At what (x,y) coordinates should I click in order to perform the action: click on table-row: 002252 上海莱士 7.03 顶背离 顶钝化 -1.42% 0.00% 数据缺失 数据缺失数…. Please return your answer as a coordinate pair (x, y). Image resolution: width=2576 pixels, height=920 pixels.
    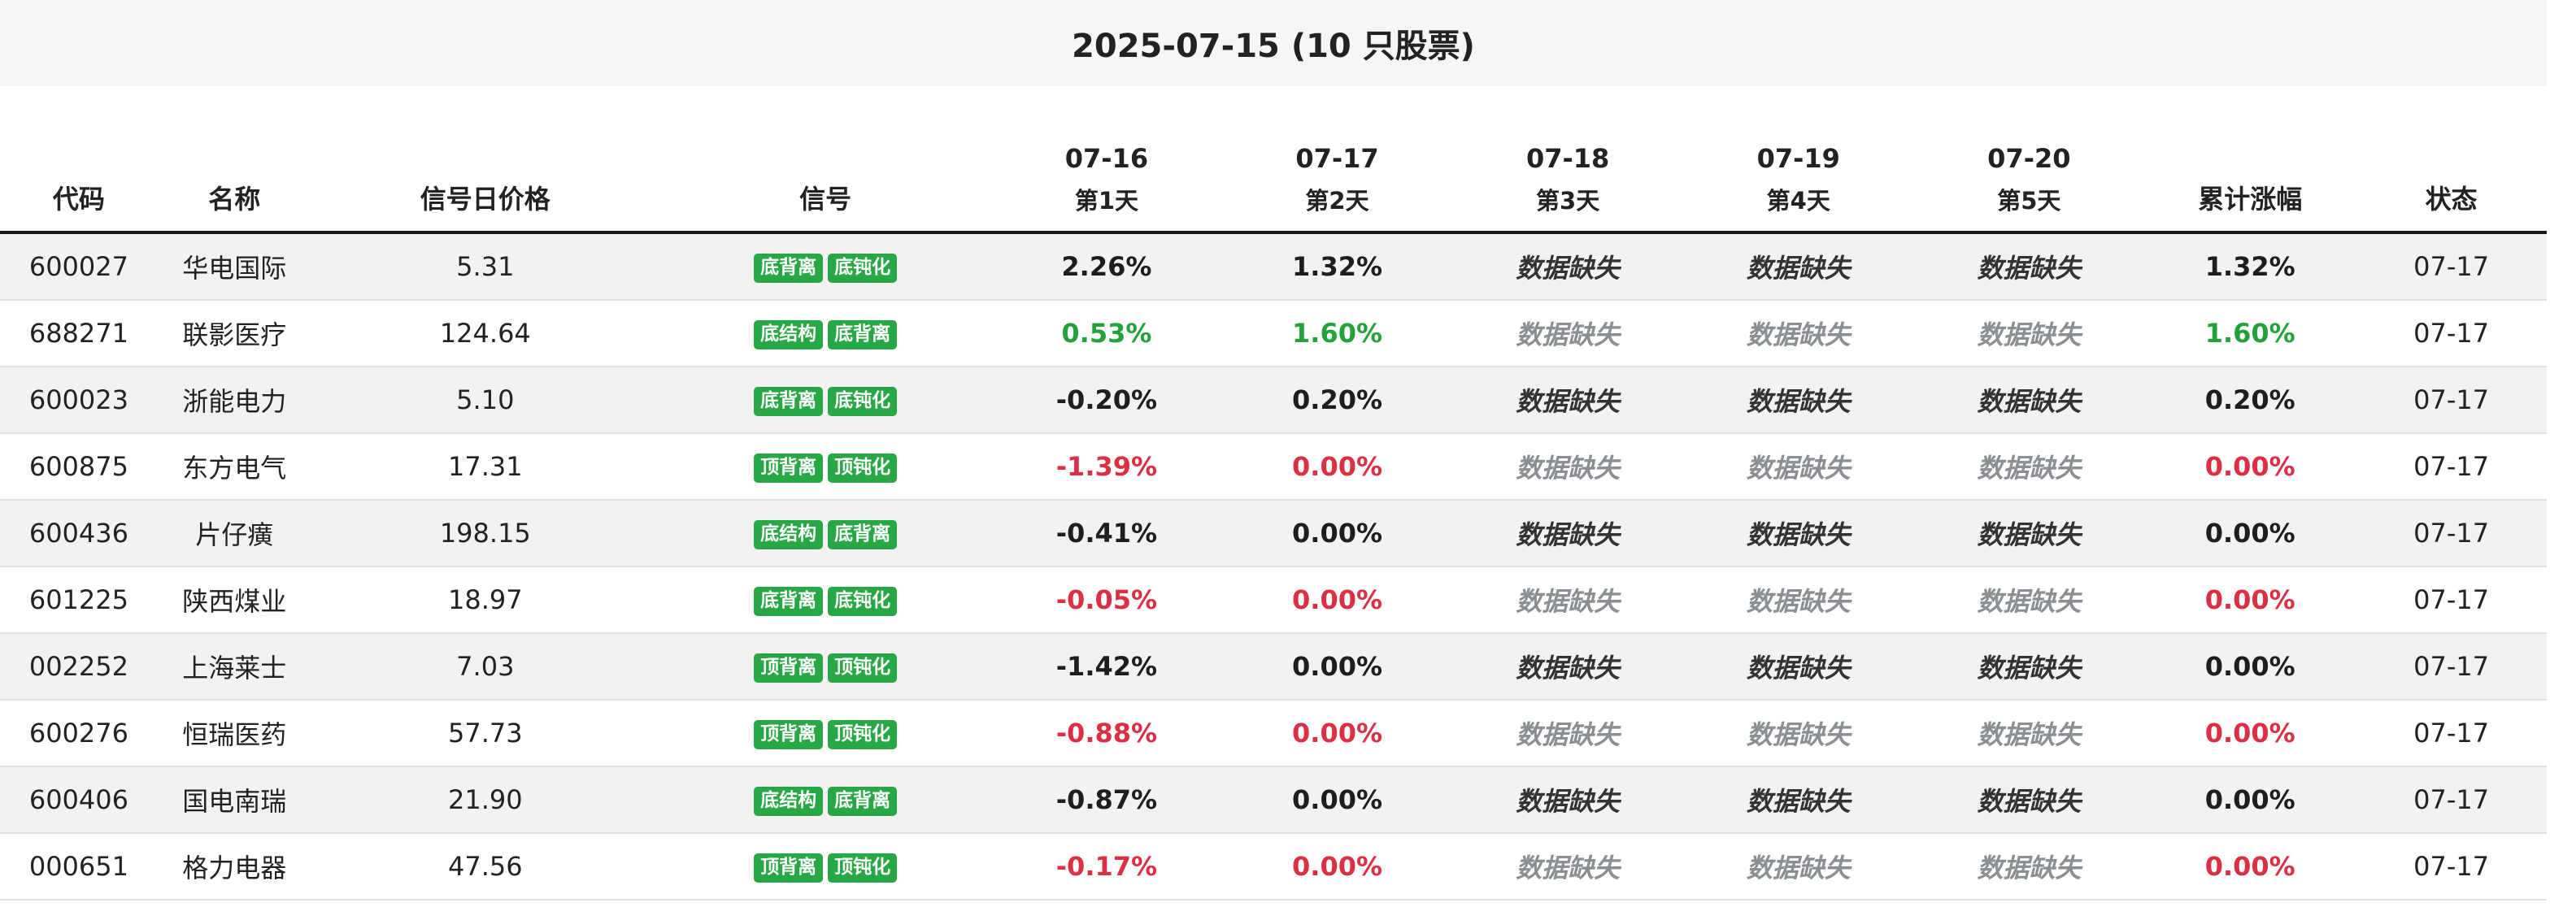
    Looking at the image, I should click on (1273, 667).